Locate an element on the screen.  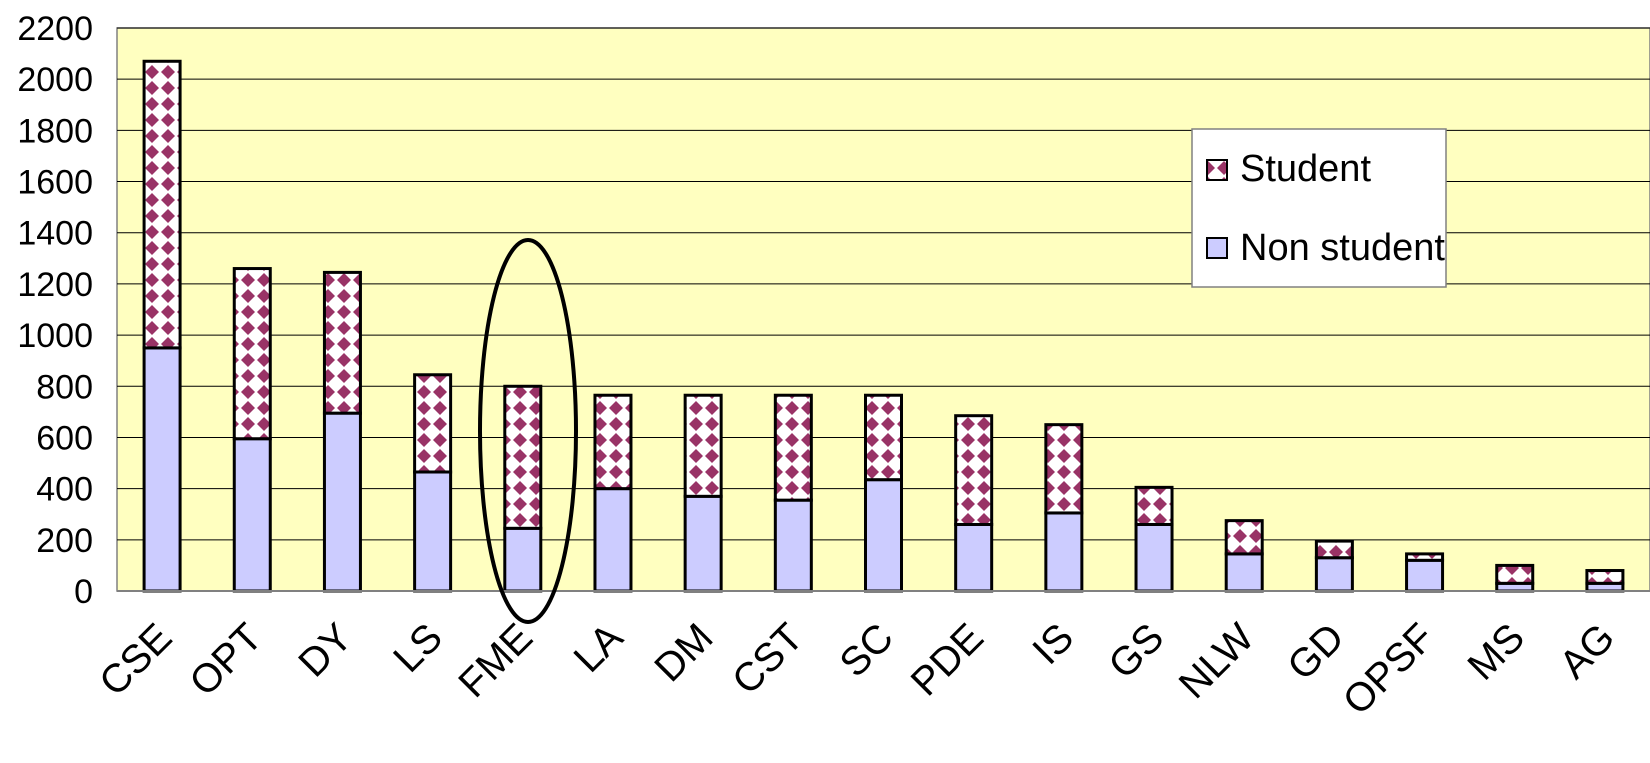
x-tick-label: SC is located at coordinates (866, 650).